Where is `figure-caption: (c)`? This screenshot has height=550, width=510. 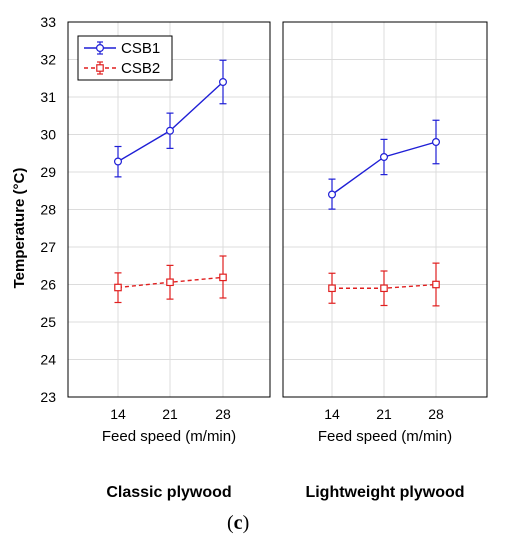
figure-caption: (c) is located at coordinates (238, 523).